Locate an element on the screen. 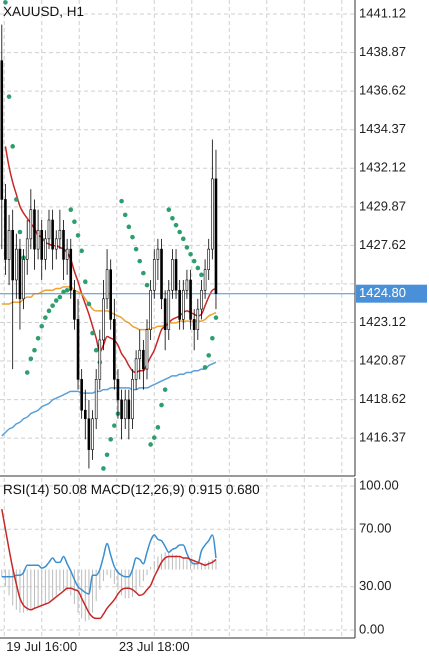 The width and height of the screenshot is (429, 656). y-tick-label: 0.00 is located at coordinates (371, 628).